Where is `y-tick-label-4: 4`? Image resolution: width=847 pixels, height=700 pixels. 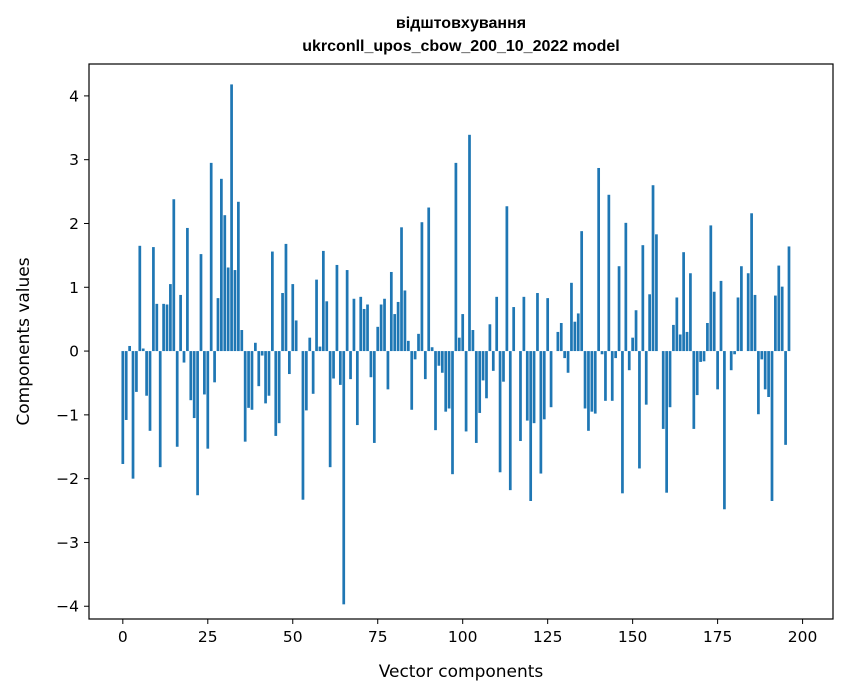
y-tick-label-4: 4 is located at coordinates (74, 96).